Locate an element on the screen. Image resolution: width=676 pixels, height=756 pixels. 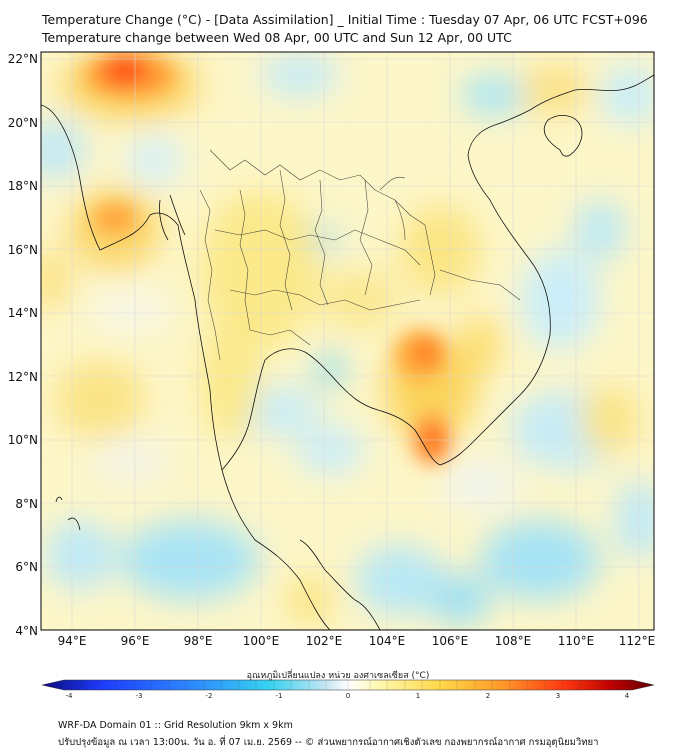
lat-label: 6°N is located at coordinates (26, 567).